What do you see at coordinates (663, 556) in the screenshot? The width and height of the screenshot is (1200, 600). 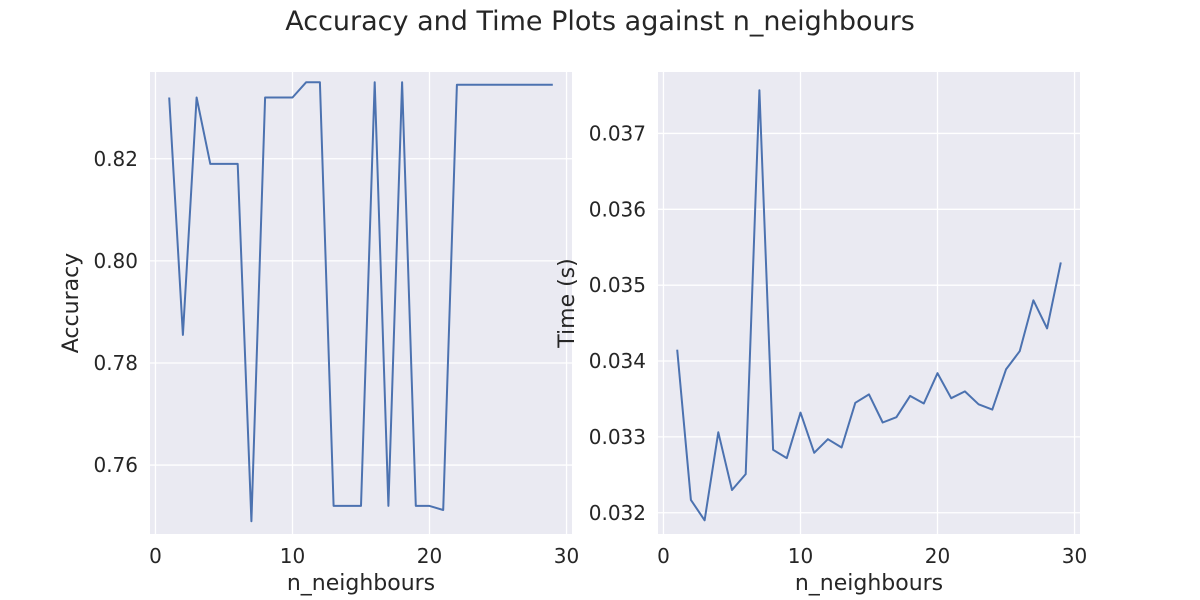 I see `time-x-tick-label: 0` at bounding box center [663, 556].